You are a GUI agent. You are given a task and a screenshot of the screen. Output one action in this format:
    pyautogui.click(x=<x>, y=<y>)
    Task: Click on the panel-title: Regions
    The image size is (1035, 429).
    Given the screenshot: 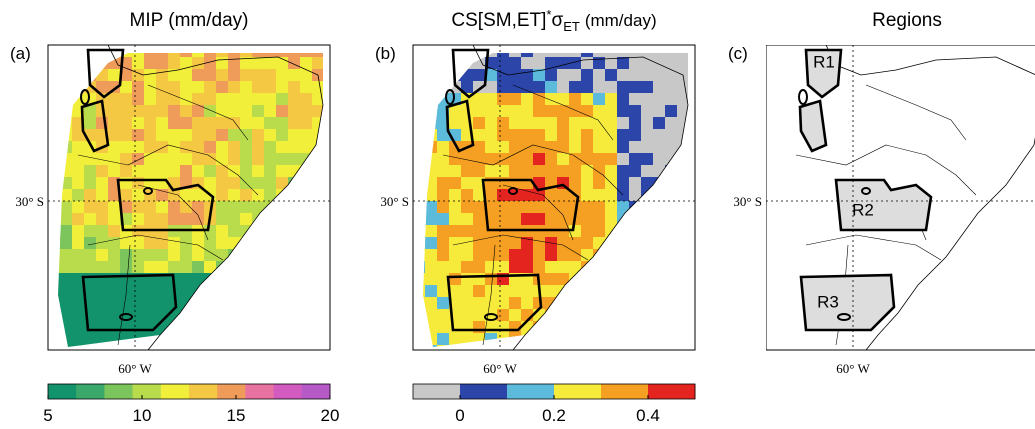 What is the action you would take?
    pyautogui.click(x=907, y=20)
    